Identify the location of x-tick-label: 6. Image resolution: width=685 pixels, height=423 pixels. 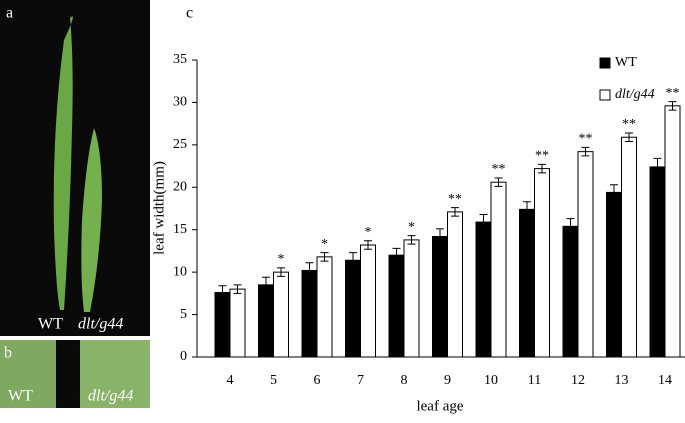
(317, 380).